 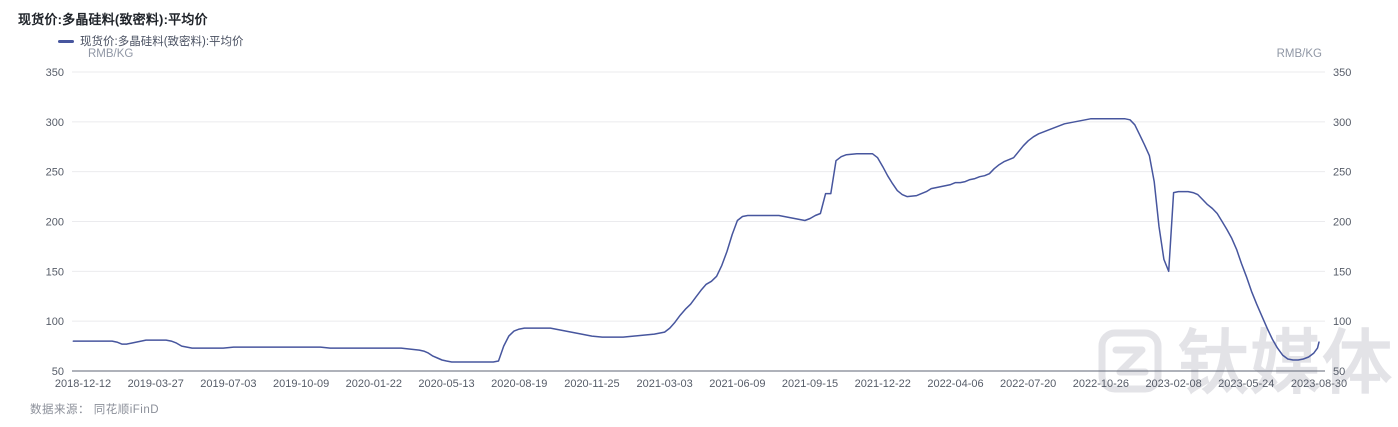 I want to click on x-tick-label: 2021-06-09, so click(x=737, y=384).